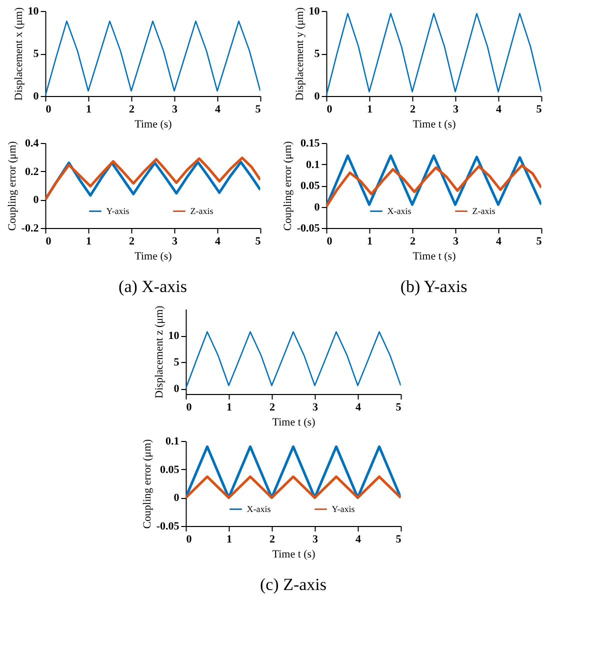 The image size is (595, 655). What do you see at coordinates (30, 228) in the screenshot?
I see `y-tick-label: -0.2` at bounding box center [30, 228].